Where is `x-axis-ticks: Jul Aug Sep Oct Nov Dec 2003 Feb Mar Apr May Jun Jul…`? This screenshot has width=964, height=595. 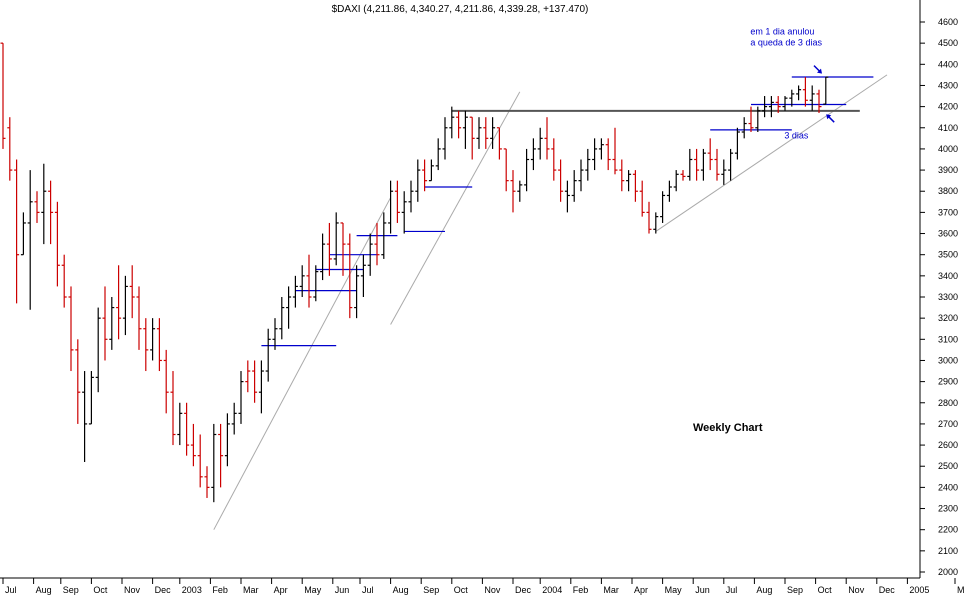
x-axis-ticks: Jul Aug Sep Oct Nov Dec 2003 Feb Mar Apr May Jun Jul… is located at coordinates (483, 586).